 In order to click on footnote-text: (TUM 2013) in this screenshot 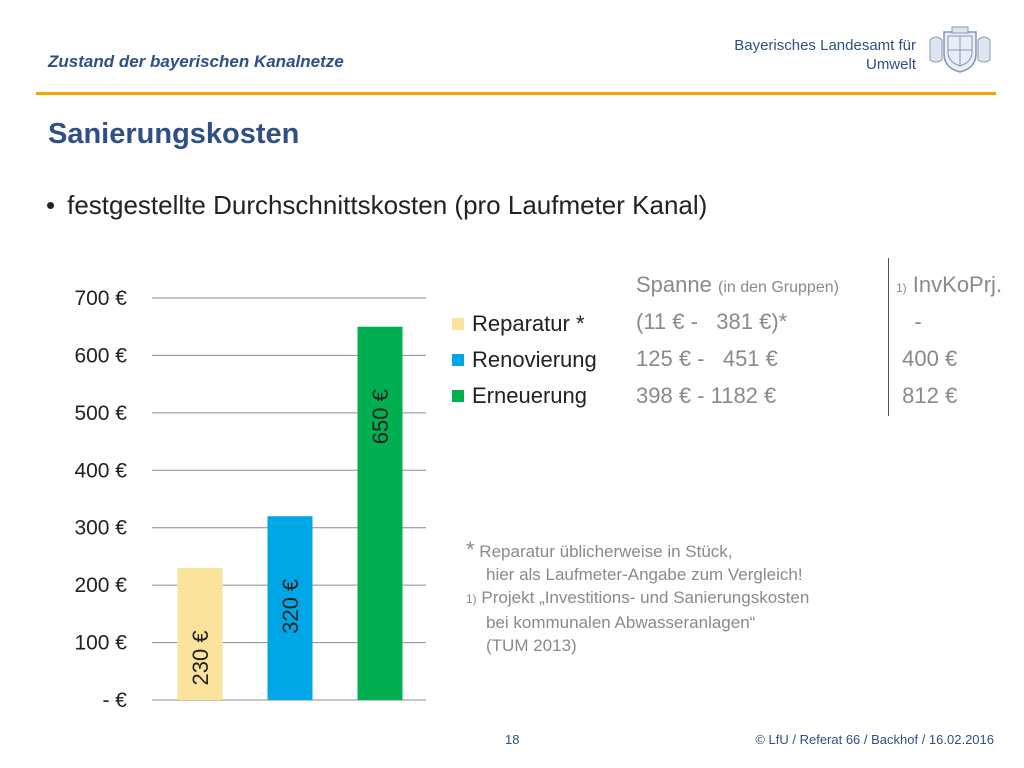, I will do `click(531, 645)`.